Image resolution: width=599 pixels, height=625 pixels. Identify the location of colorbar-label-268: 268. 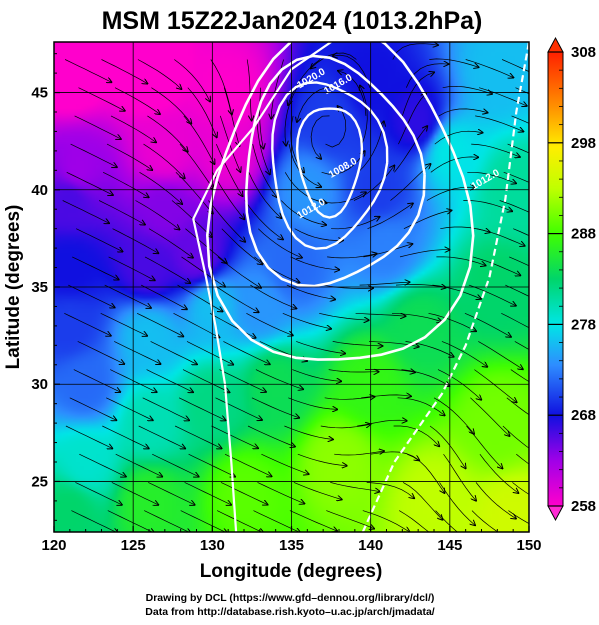
(583, 415).